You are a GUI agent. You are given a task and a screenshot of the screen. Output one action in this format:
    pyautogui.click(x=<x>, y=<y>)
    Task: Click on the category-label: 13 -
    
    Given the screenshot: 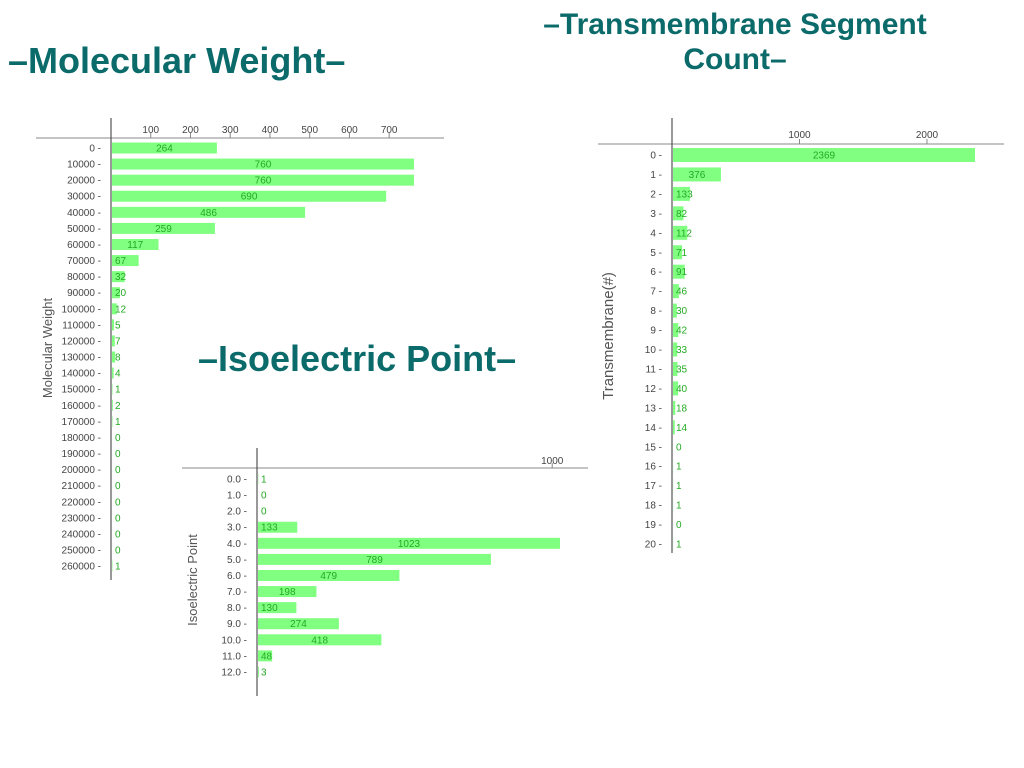 What is the action you would take?
    pyautogui.click(x=653, y=408)
    